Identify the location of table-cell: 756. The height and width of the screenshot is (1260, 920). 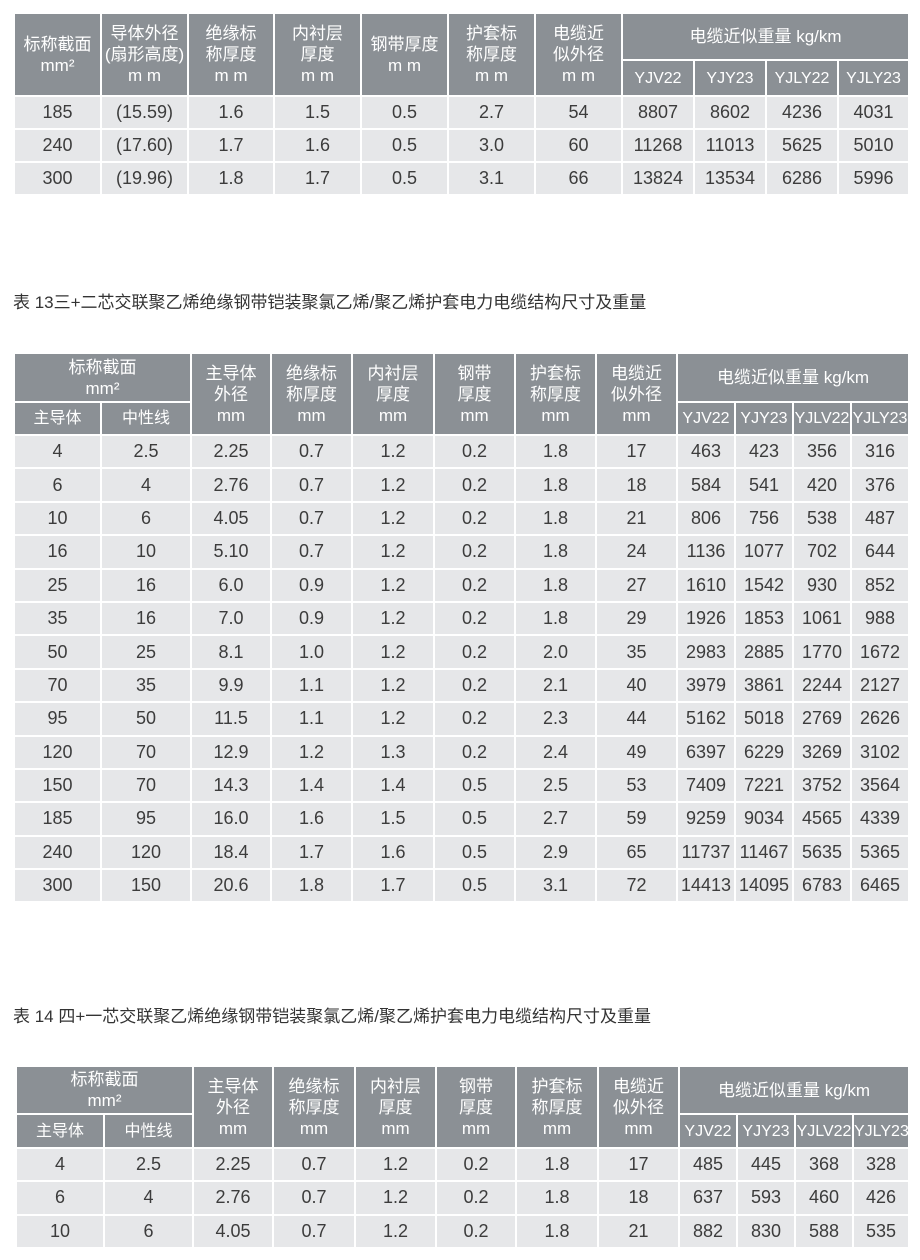
(764, 518).